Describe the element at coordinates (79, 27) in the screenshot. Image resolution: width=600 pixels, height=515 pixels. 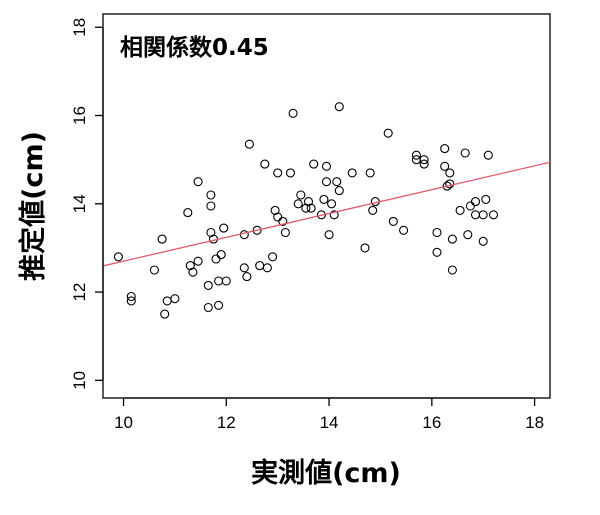
I see `y-tick-label: 18` at that location.